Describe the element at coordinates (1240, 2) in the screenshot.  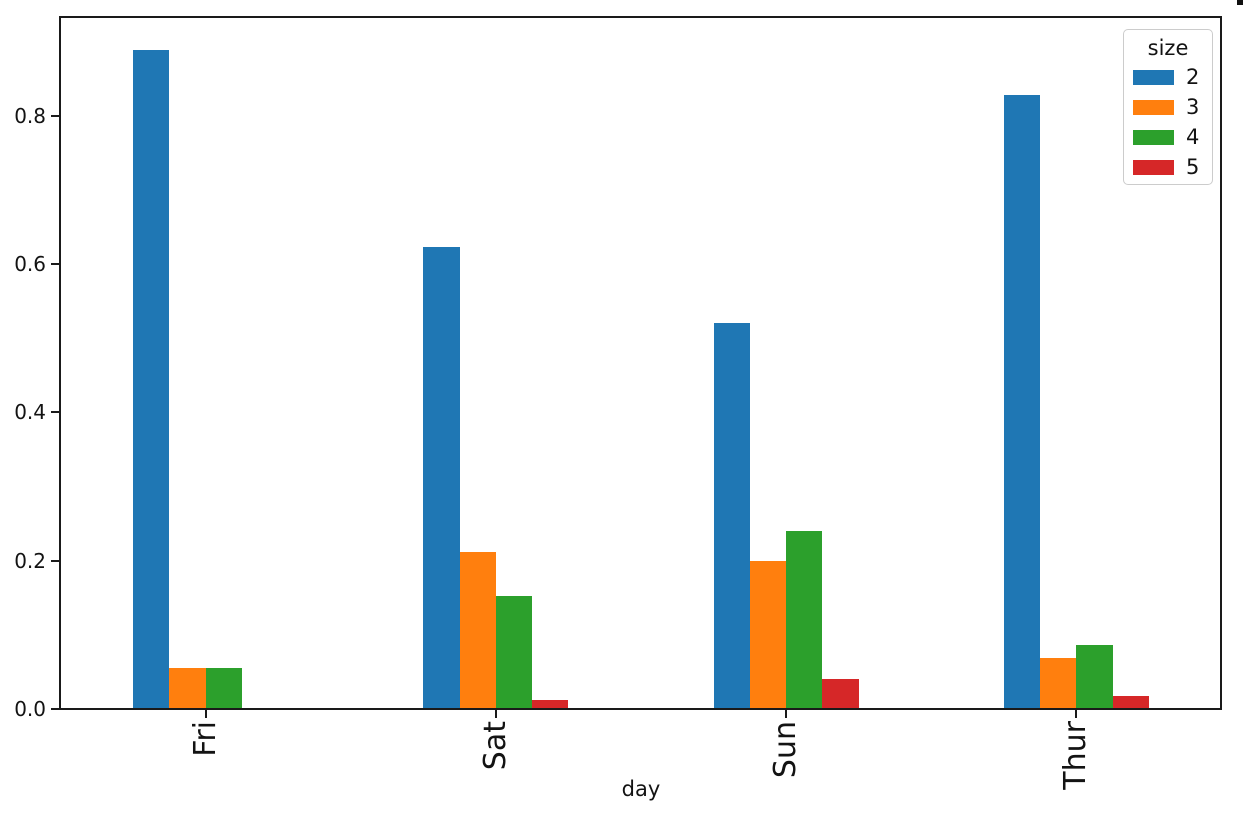
I see `screenshot-crop-artifact` at that location.